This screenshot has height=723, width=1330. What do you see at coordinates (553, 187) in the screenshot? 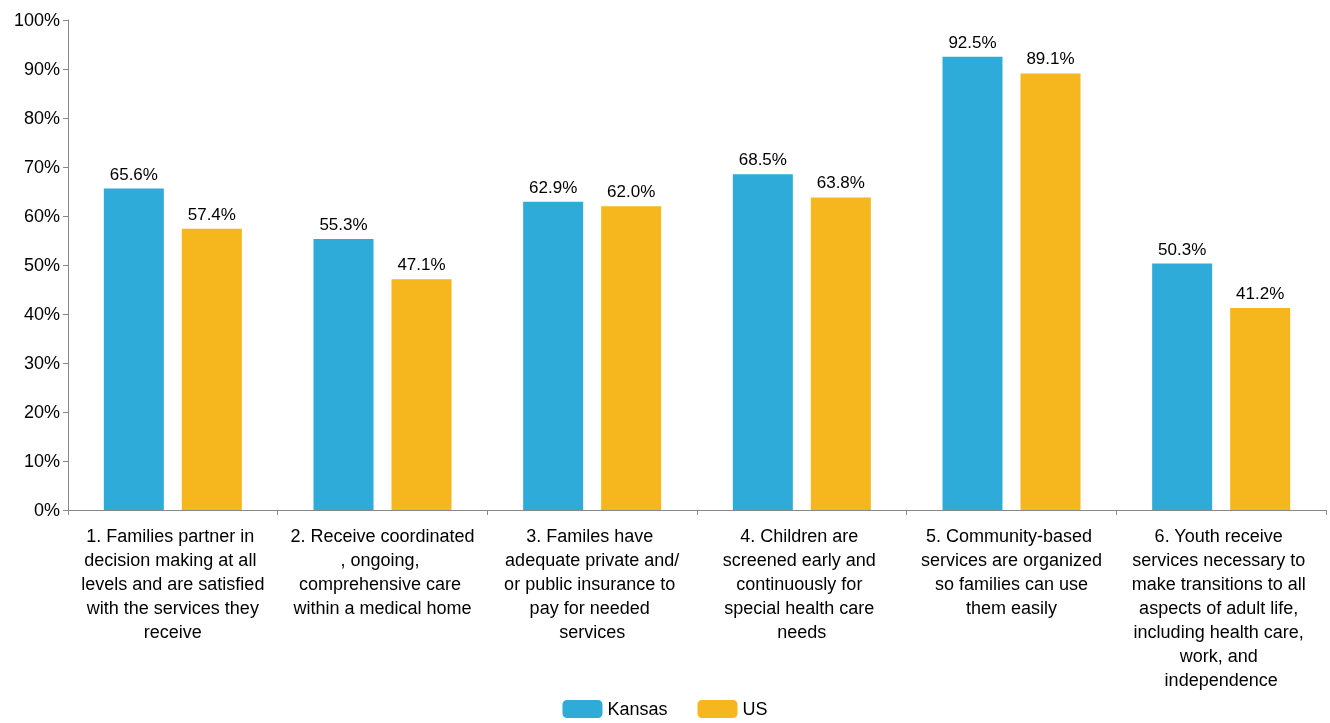
I see `data-label: 62.9%` at bounding box center [553, 187].